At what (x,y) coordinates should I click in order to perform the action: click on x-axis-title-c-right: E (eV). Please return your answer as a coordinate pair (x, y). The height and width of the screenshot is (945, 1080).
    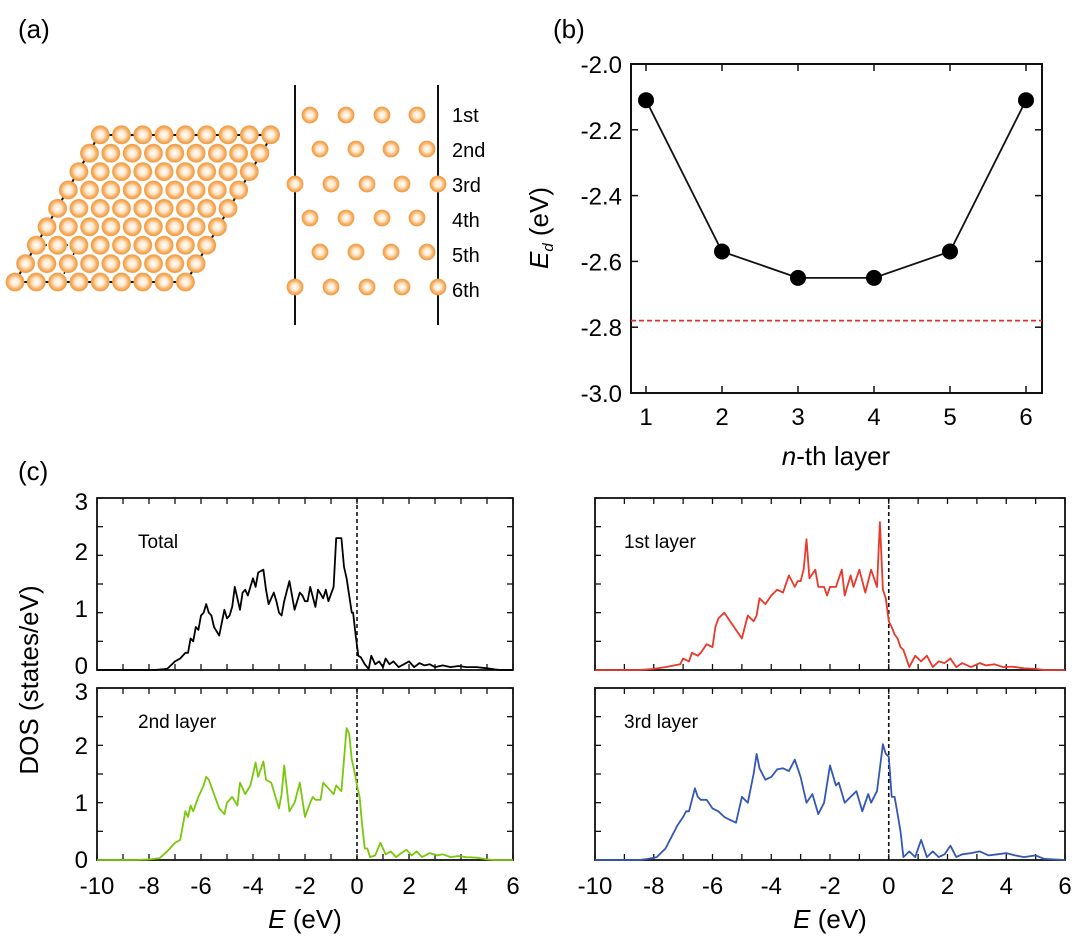
    Looking at the image, I should click on (830, 919).